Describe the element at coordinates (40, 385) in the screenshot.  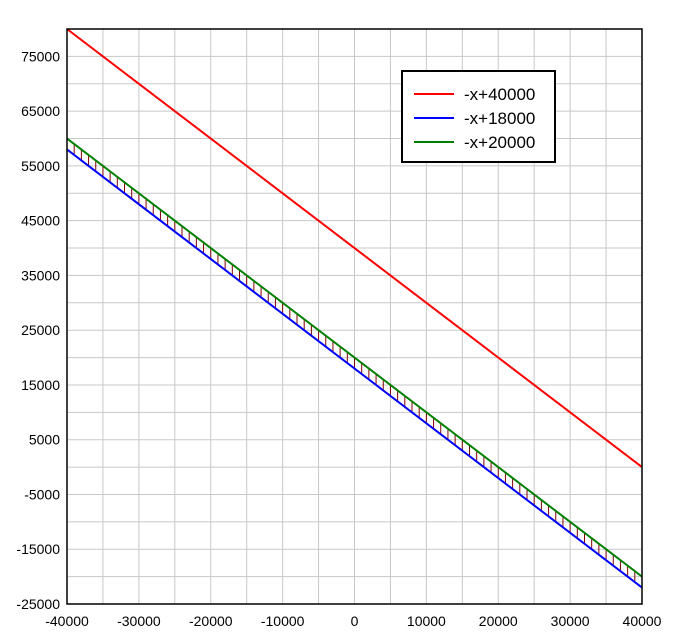
I see `y-tick-label: 15000` at that location.